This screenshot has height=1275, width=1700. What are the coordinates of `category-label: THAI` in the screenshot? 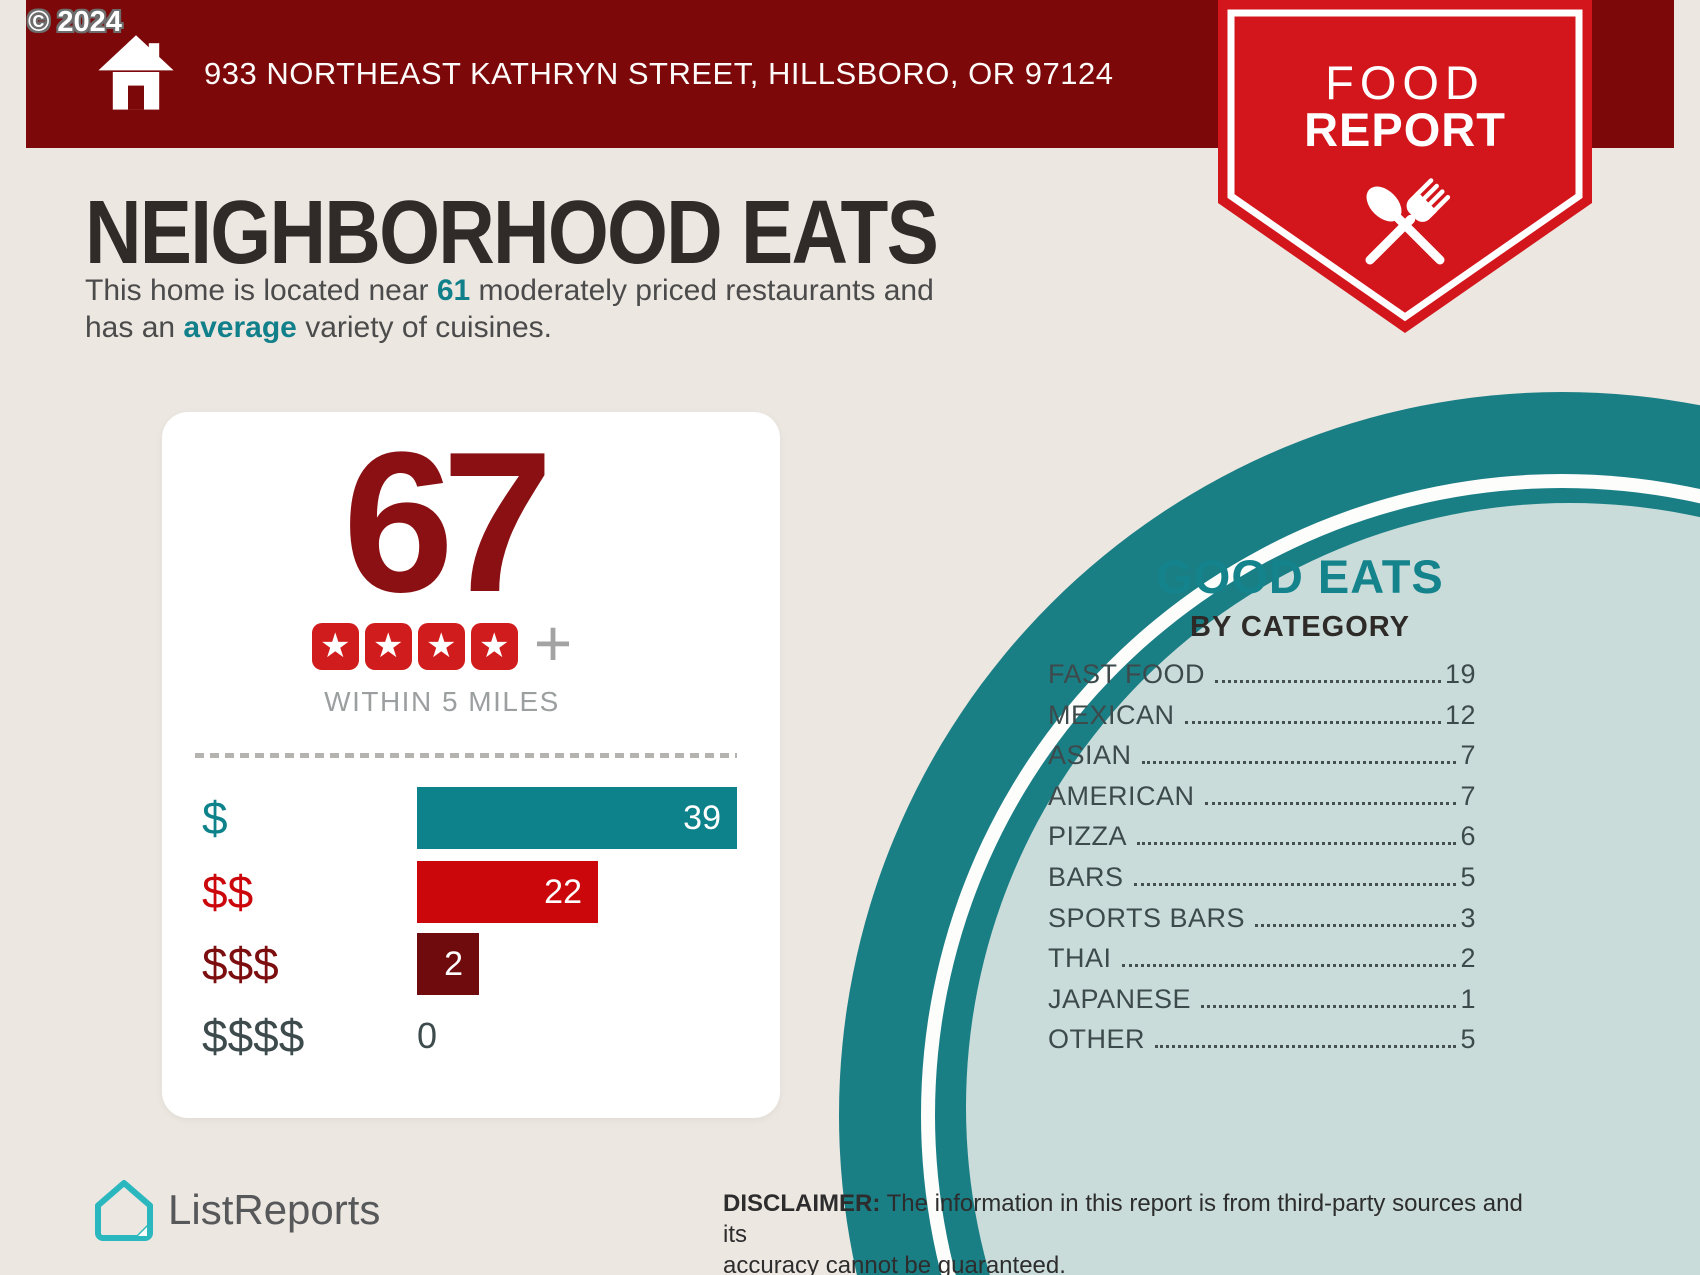 It's located at (1080, 958).